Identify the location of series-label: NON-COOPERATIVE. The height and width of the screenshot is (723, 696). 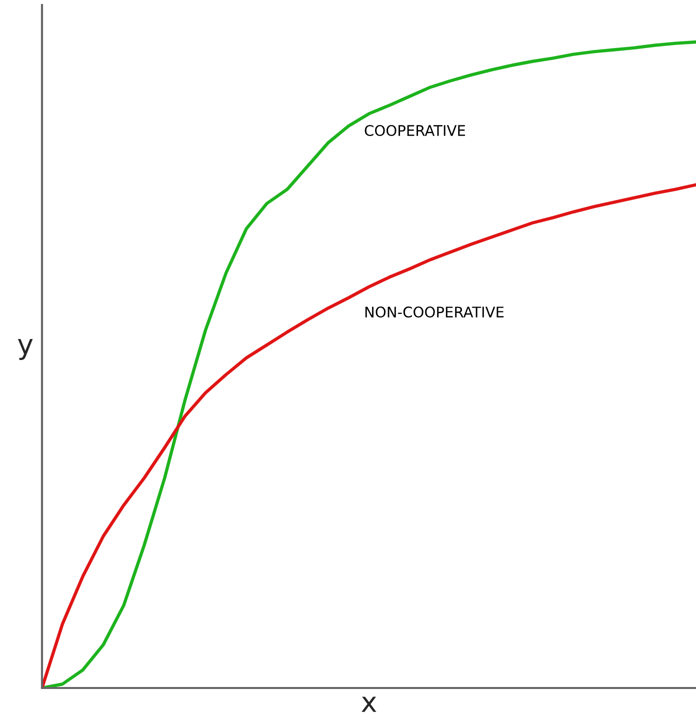
(434, 312).